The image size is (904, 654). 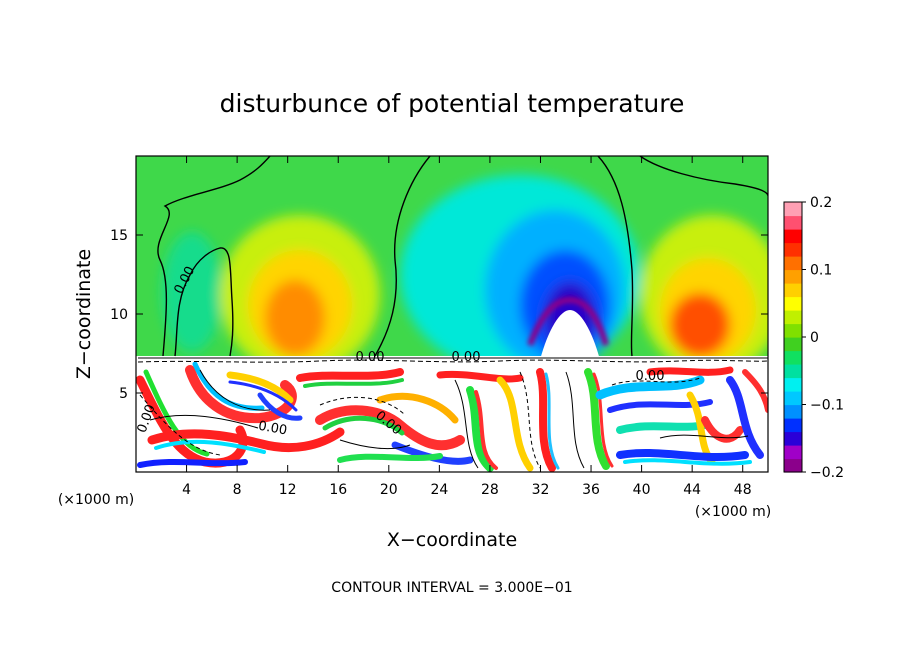 I want to click on x-tick-label: 48, so click(x=743, y=490).